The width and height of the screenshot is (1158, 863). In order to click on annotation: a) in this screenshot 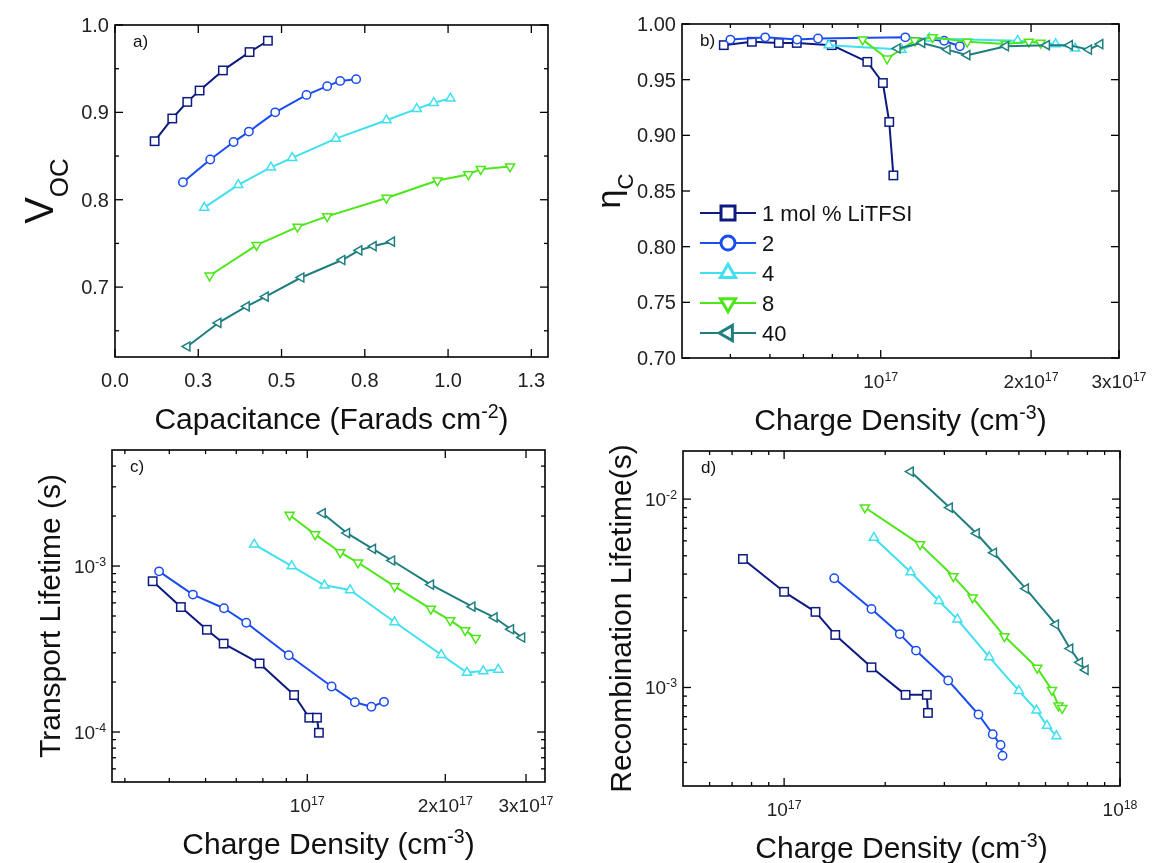, I will do `click(141, 41)`.